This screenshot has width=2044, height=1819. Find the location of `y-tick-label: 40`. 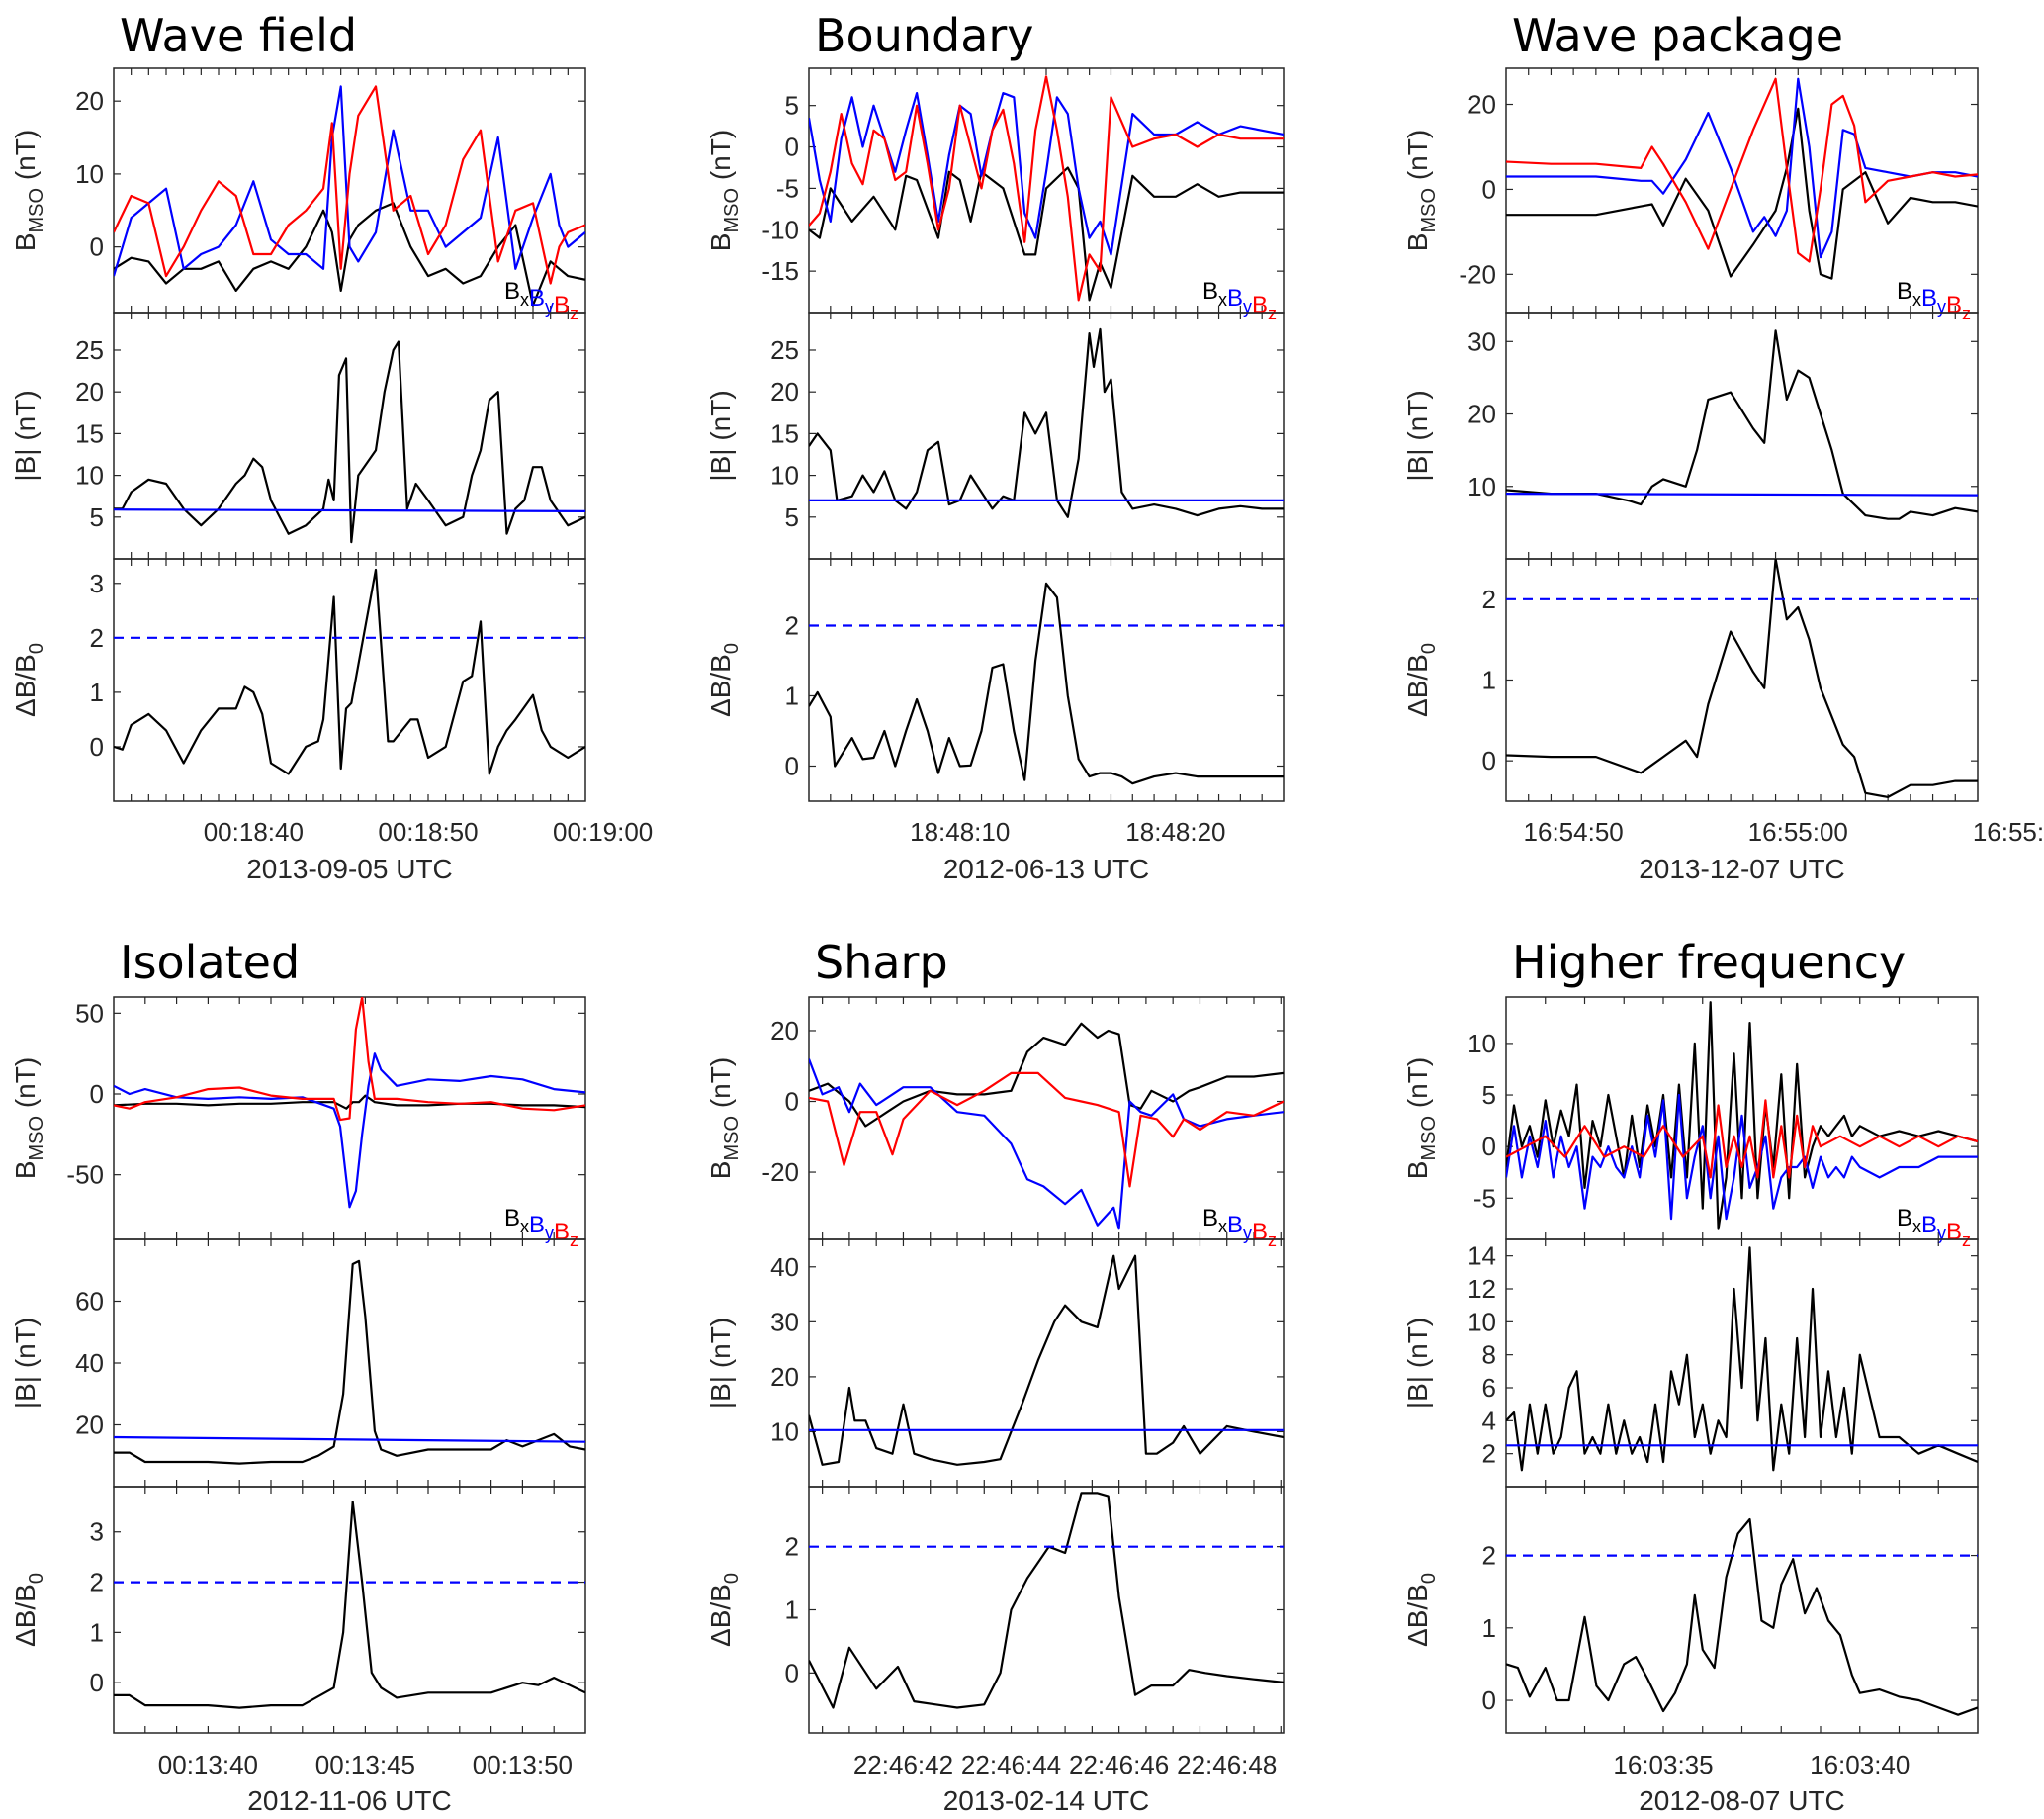

y-tick-label: 40 is located at coordinates (784, 1267).